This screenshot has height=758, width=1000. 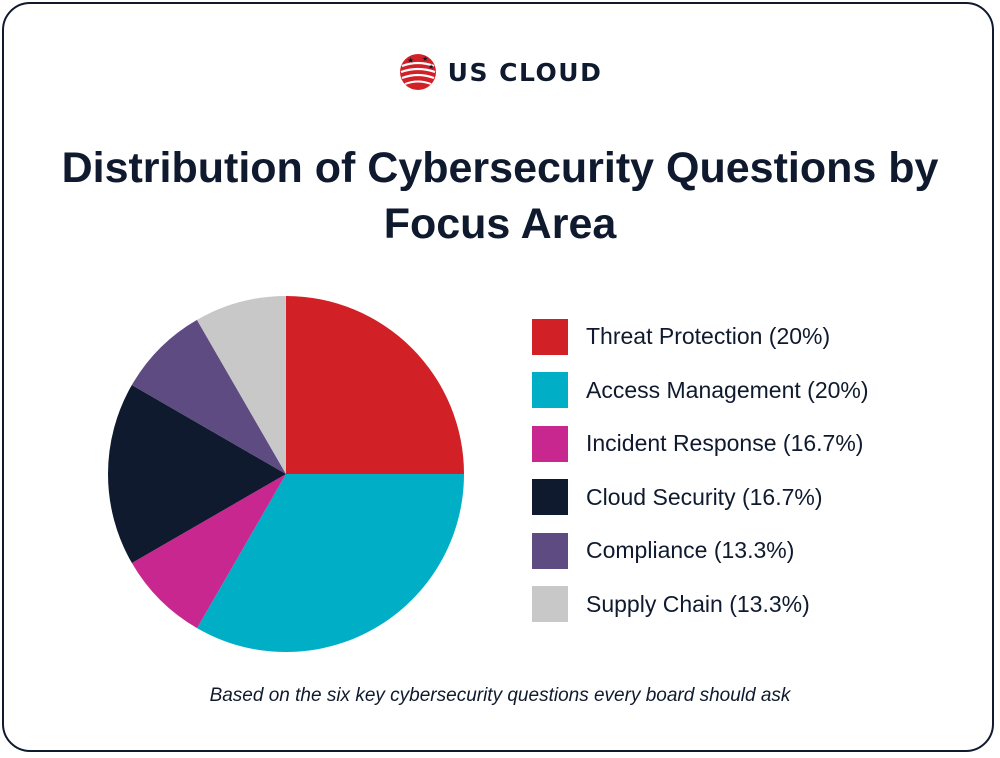 I want to click on pie-slice-access-management, so click(x=330, y=563).